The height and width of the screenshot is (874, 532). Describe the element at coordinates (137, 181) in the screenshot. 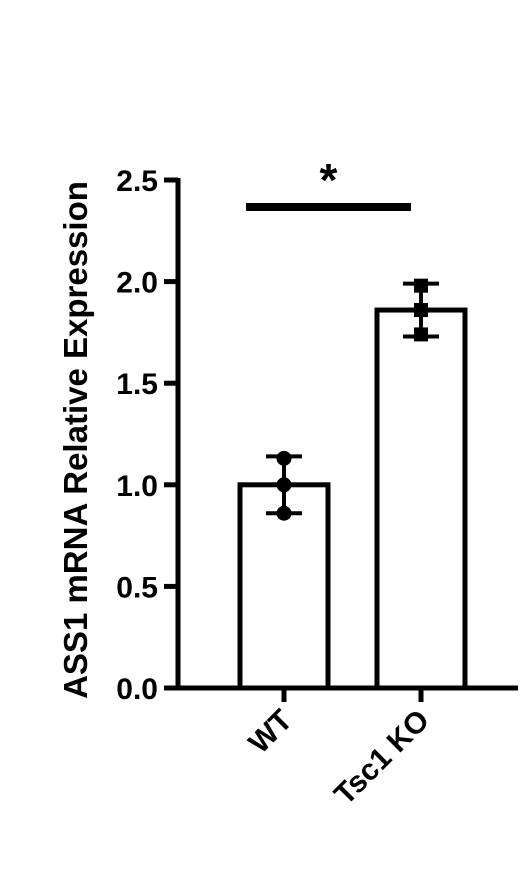

I see `y-tick-label: 2.5` at that location.